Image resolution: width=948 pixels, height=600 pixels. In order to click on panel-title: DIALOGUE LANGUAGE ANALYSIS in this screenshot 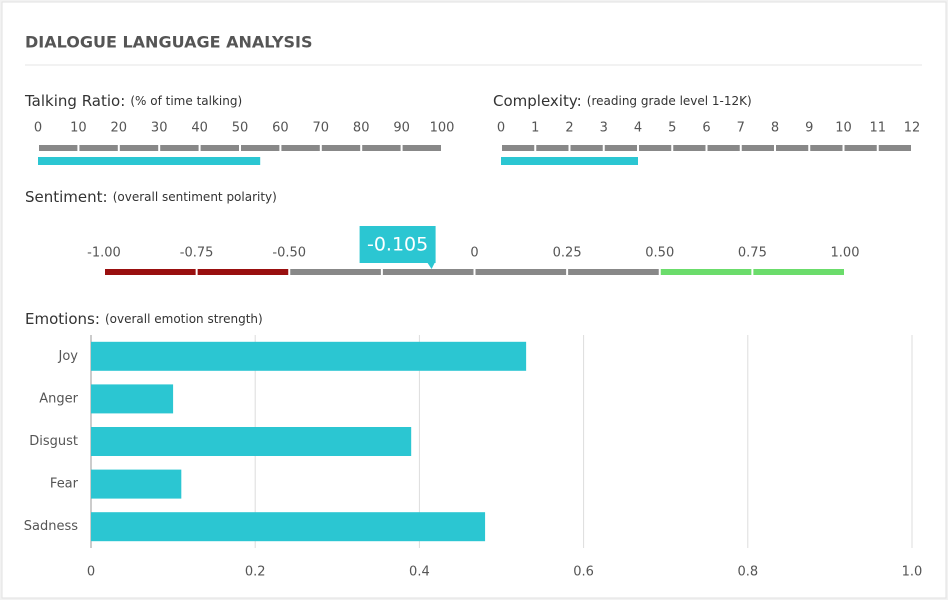, I will do `click(169, 42)`.